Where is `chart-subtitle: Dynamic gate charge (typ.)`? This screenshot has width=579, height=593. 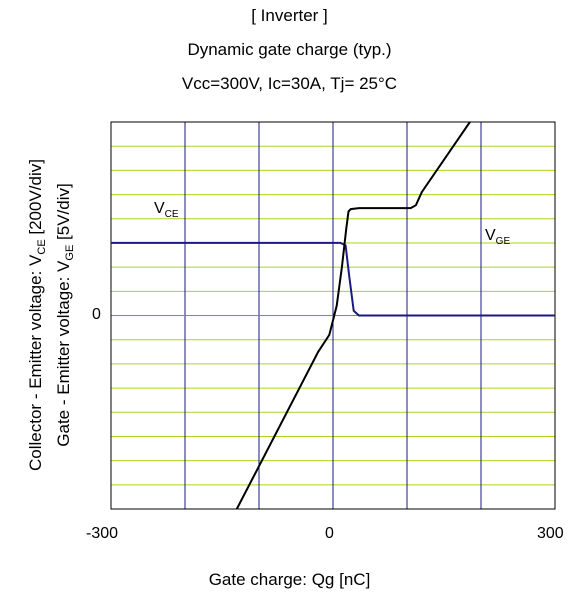
chart-subtitle: Dynamic gate charge (typ.) is located at coordinates (289, 49).